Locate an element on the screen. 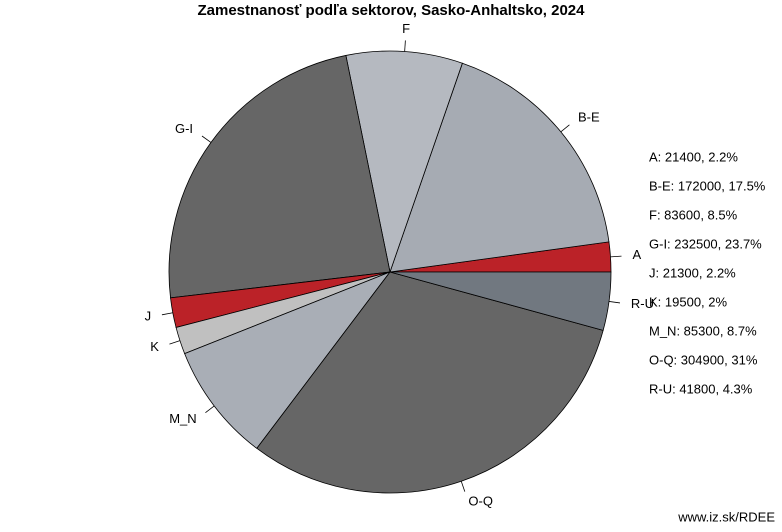  legend-entry: M_N: 85300, 8.7% is located at coordinates (703, 330).